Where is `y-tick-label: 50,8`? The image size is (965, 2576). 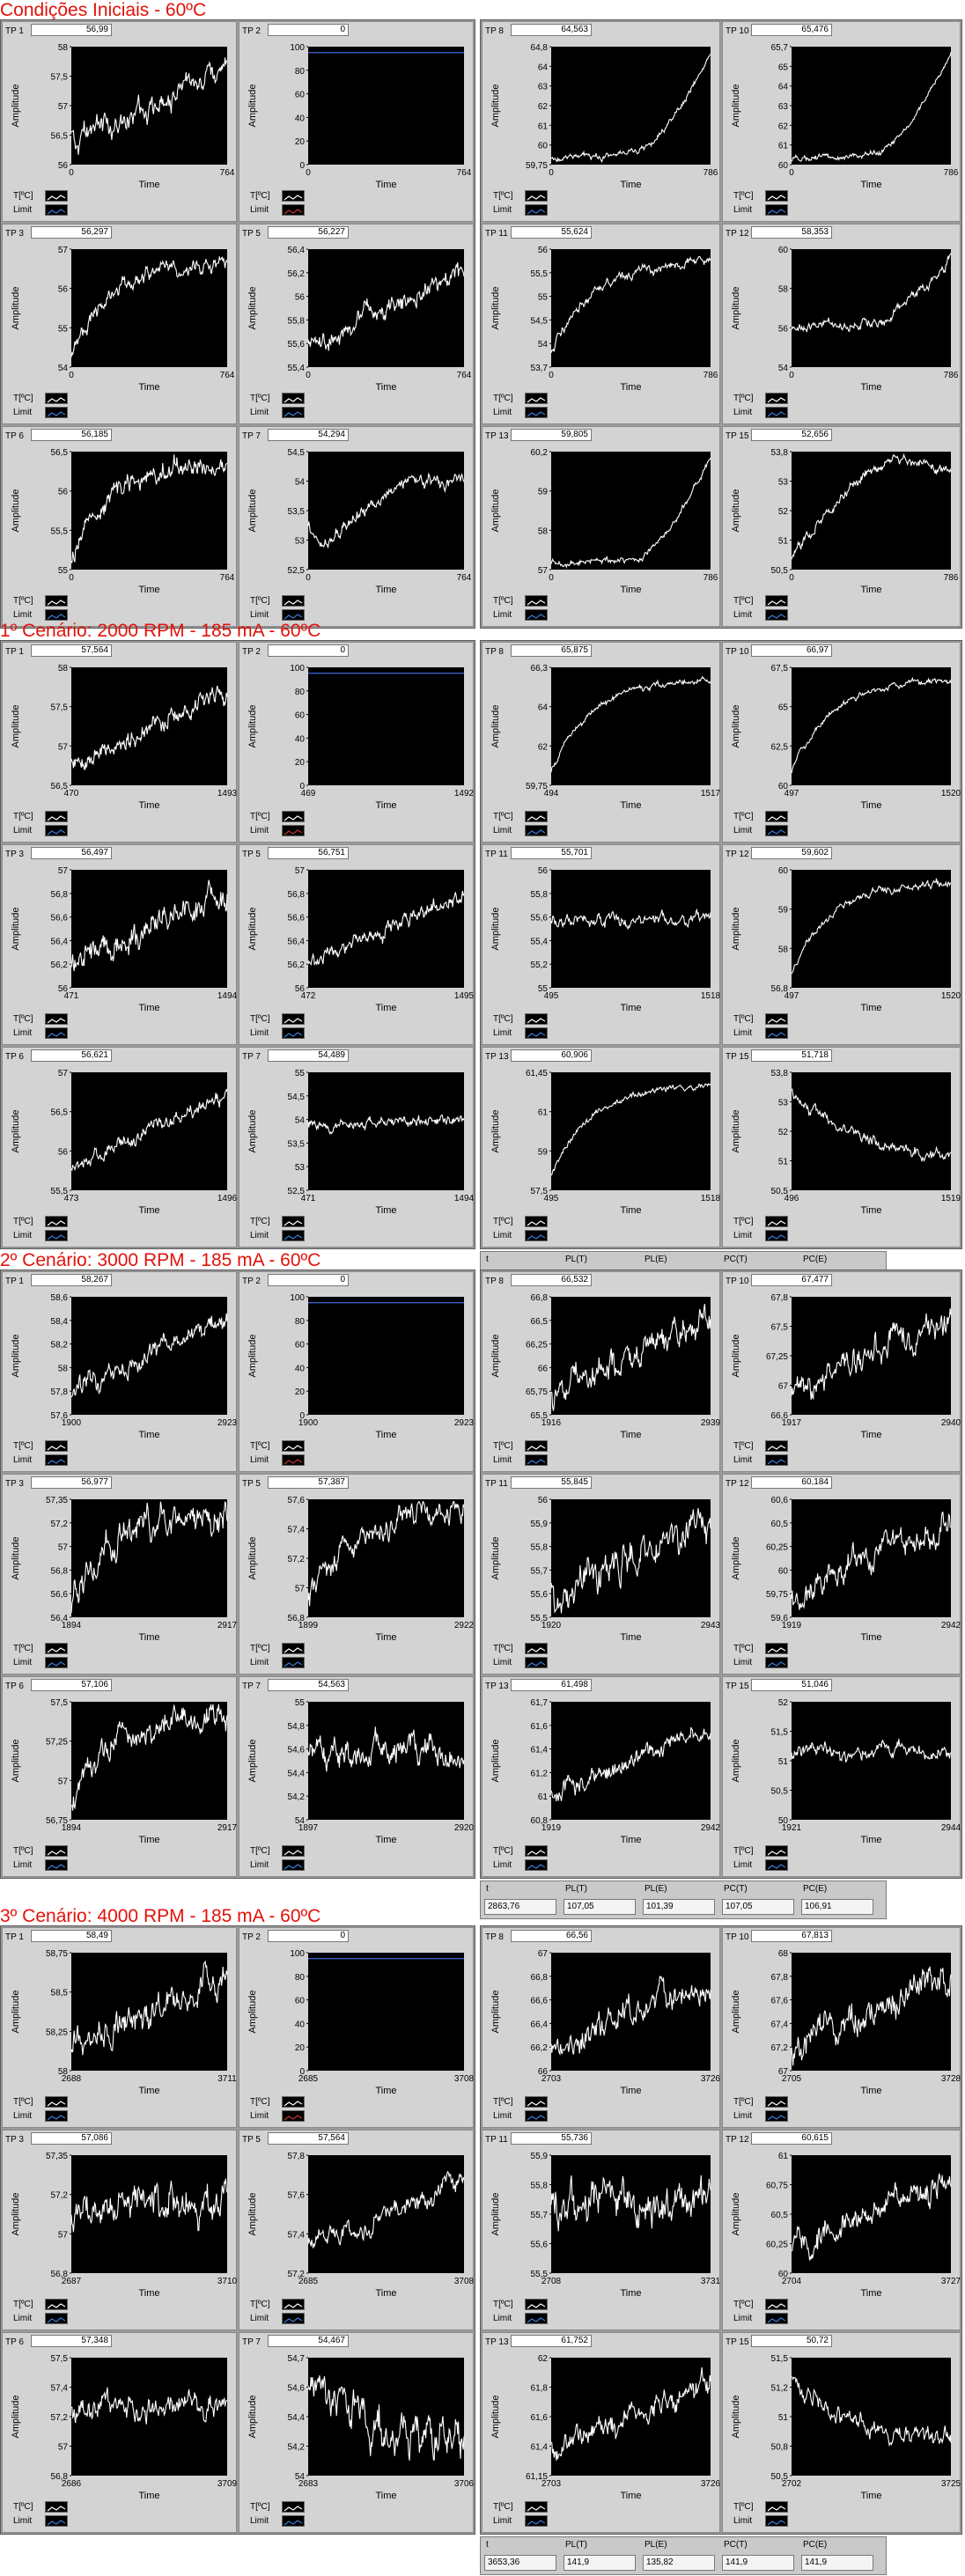
y-tick-label: 50,8 is located at coordinates (780, 2448).